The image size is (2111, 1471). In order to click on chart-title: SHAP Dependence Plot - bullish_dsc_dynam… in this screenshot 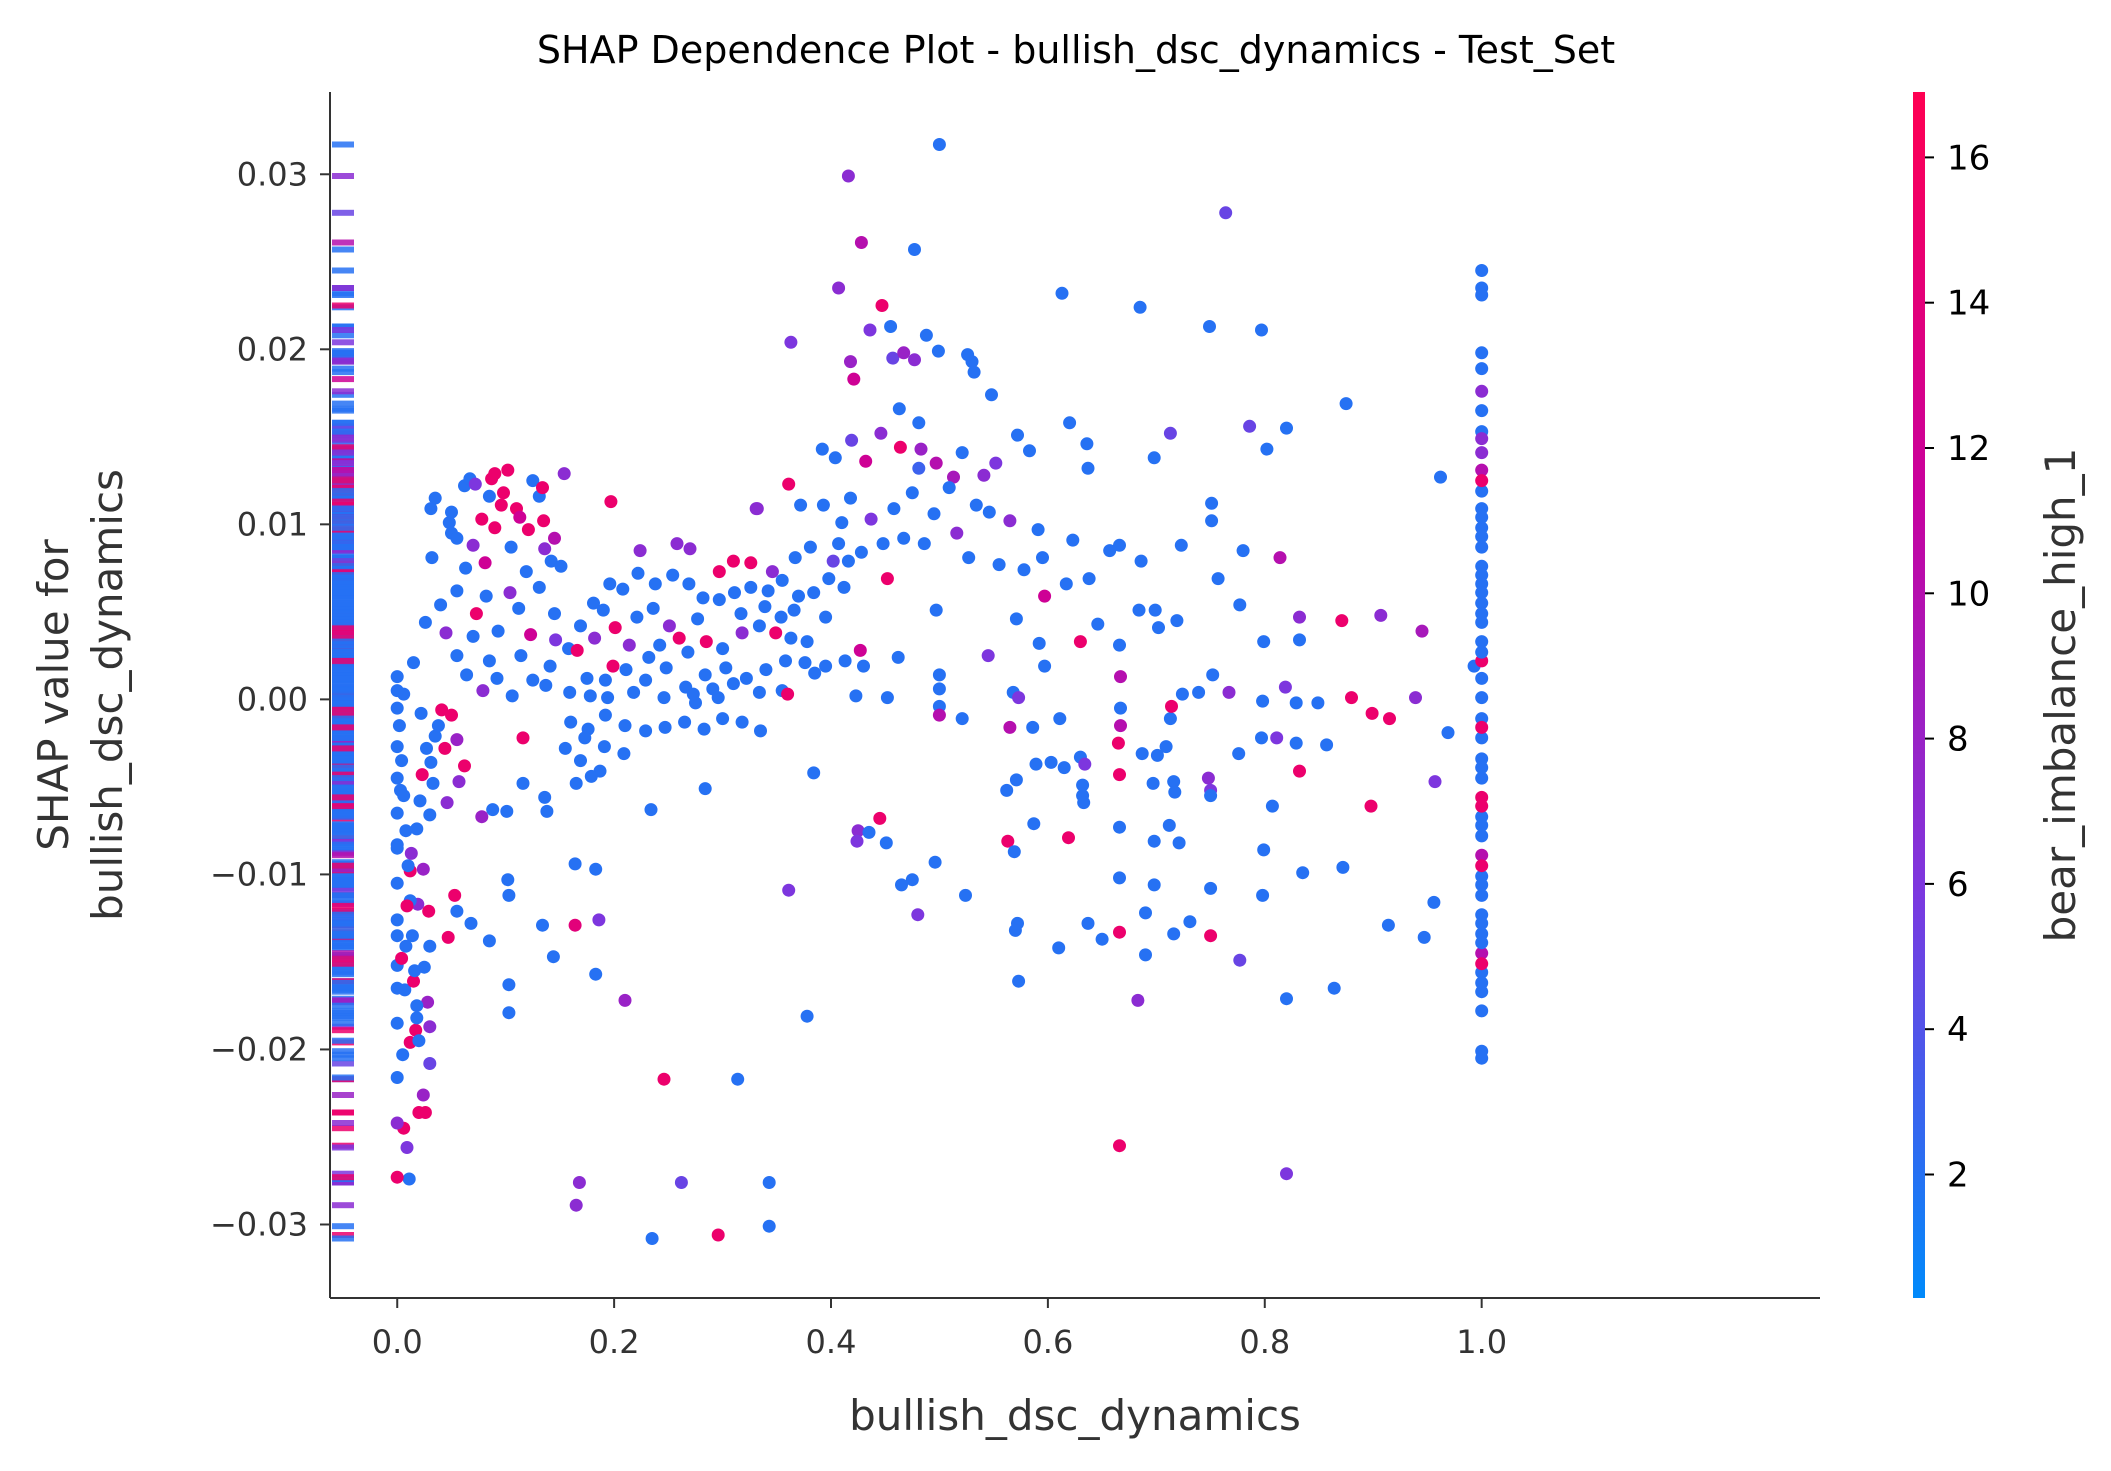, I will do `click(1076, 50)`.